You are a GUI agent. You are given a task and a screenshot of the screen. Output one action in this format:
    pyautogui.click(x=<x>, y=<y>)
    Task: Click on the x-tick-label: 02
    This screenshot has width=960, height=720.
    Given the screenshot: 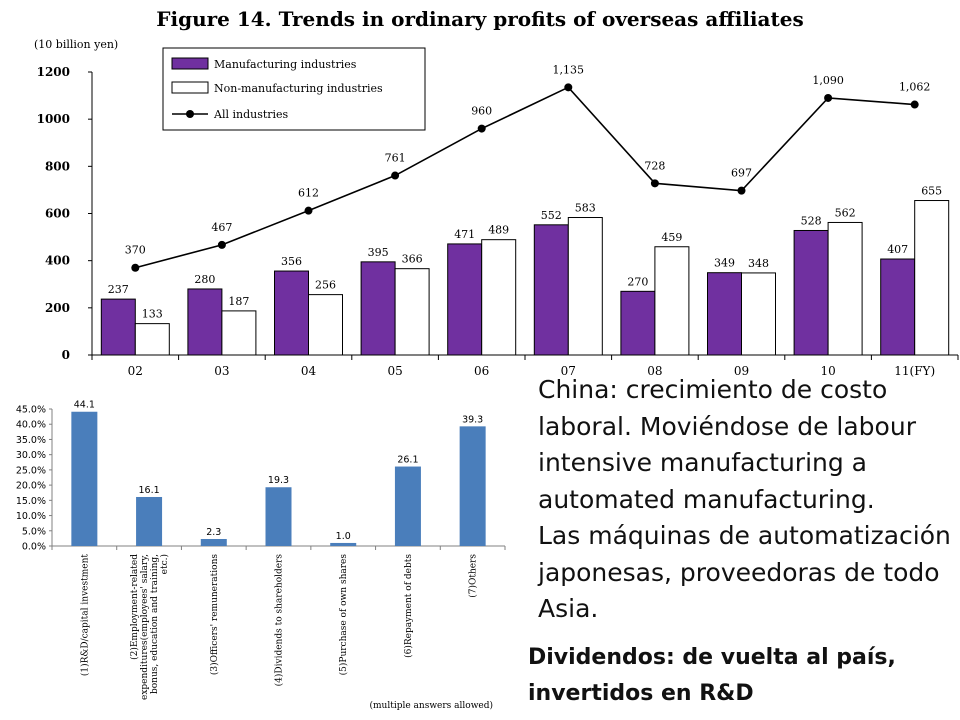 What is the action you would take?
    pyautogui.click(x=135, y=371)
    